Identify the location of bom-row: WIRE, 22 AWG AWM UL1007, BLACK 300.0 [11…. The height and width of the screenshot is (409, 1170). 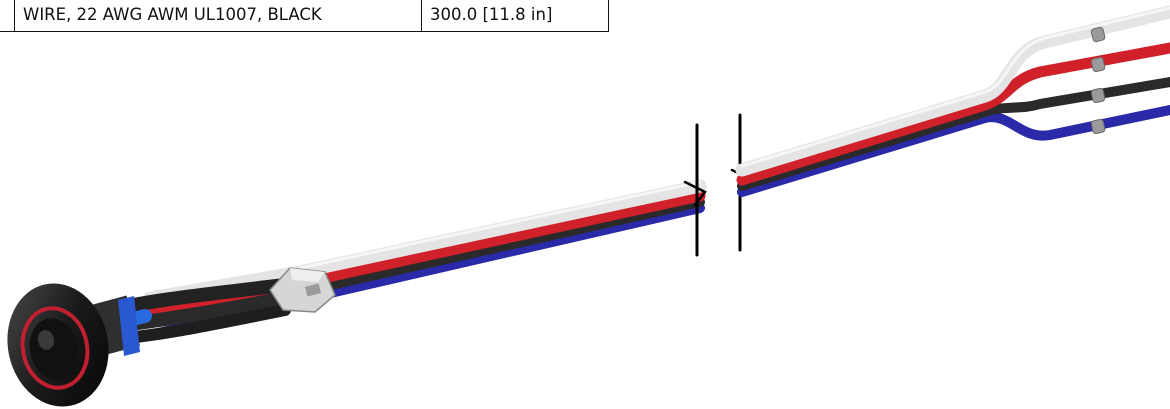
(304, 16).